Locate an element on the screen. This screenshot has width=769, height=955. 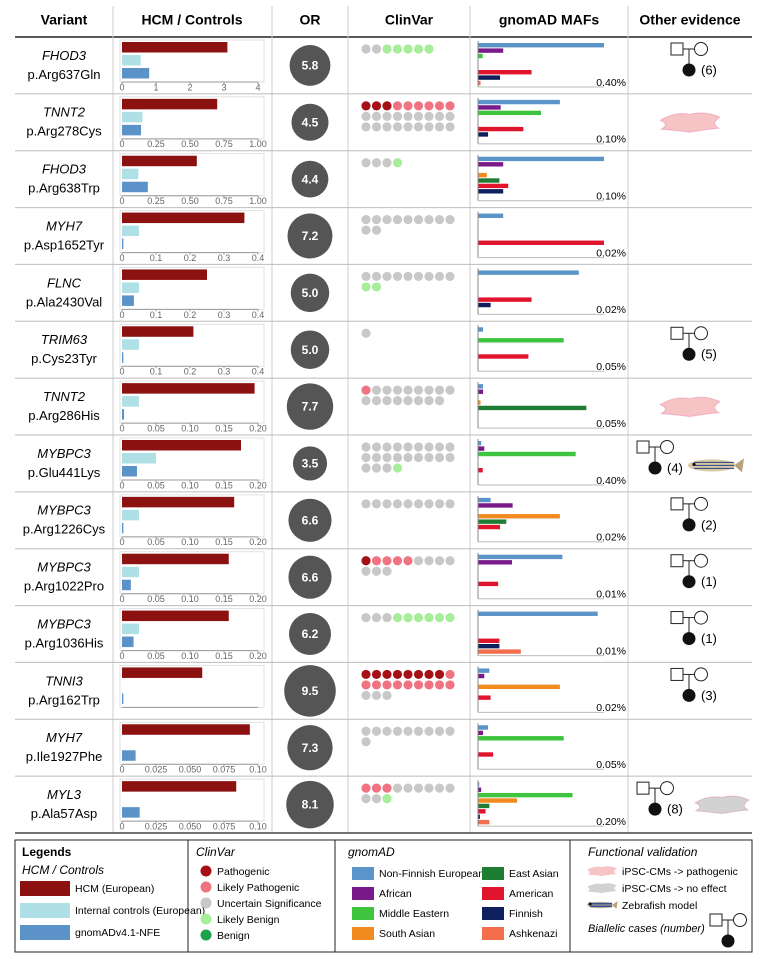
tick-label: 0.2 is located at coordinates (190, 315).